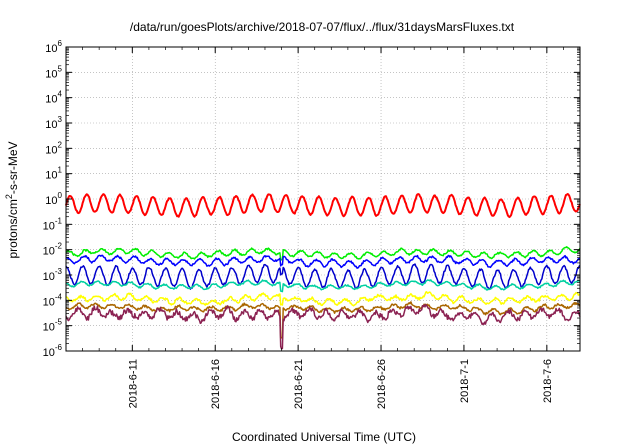  I want to click on y-tick-label: 10⁻³, so click(53, 275).